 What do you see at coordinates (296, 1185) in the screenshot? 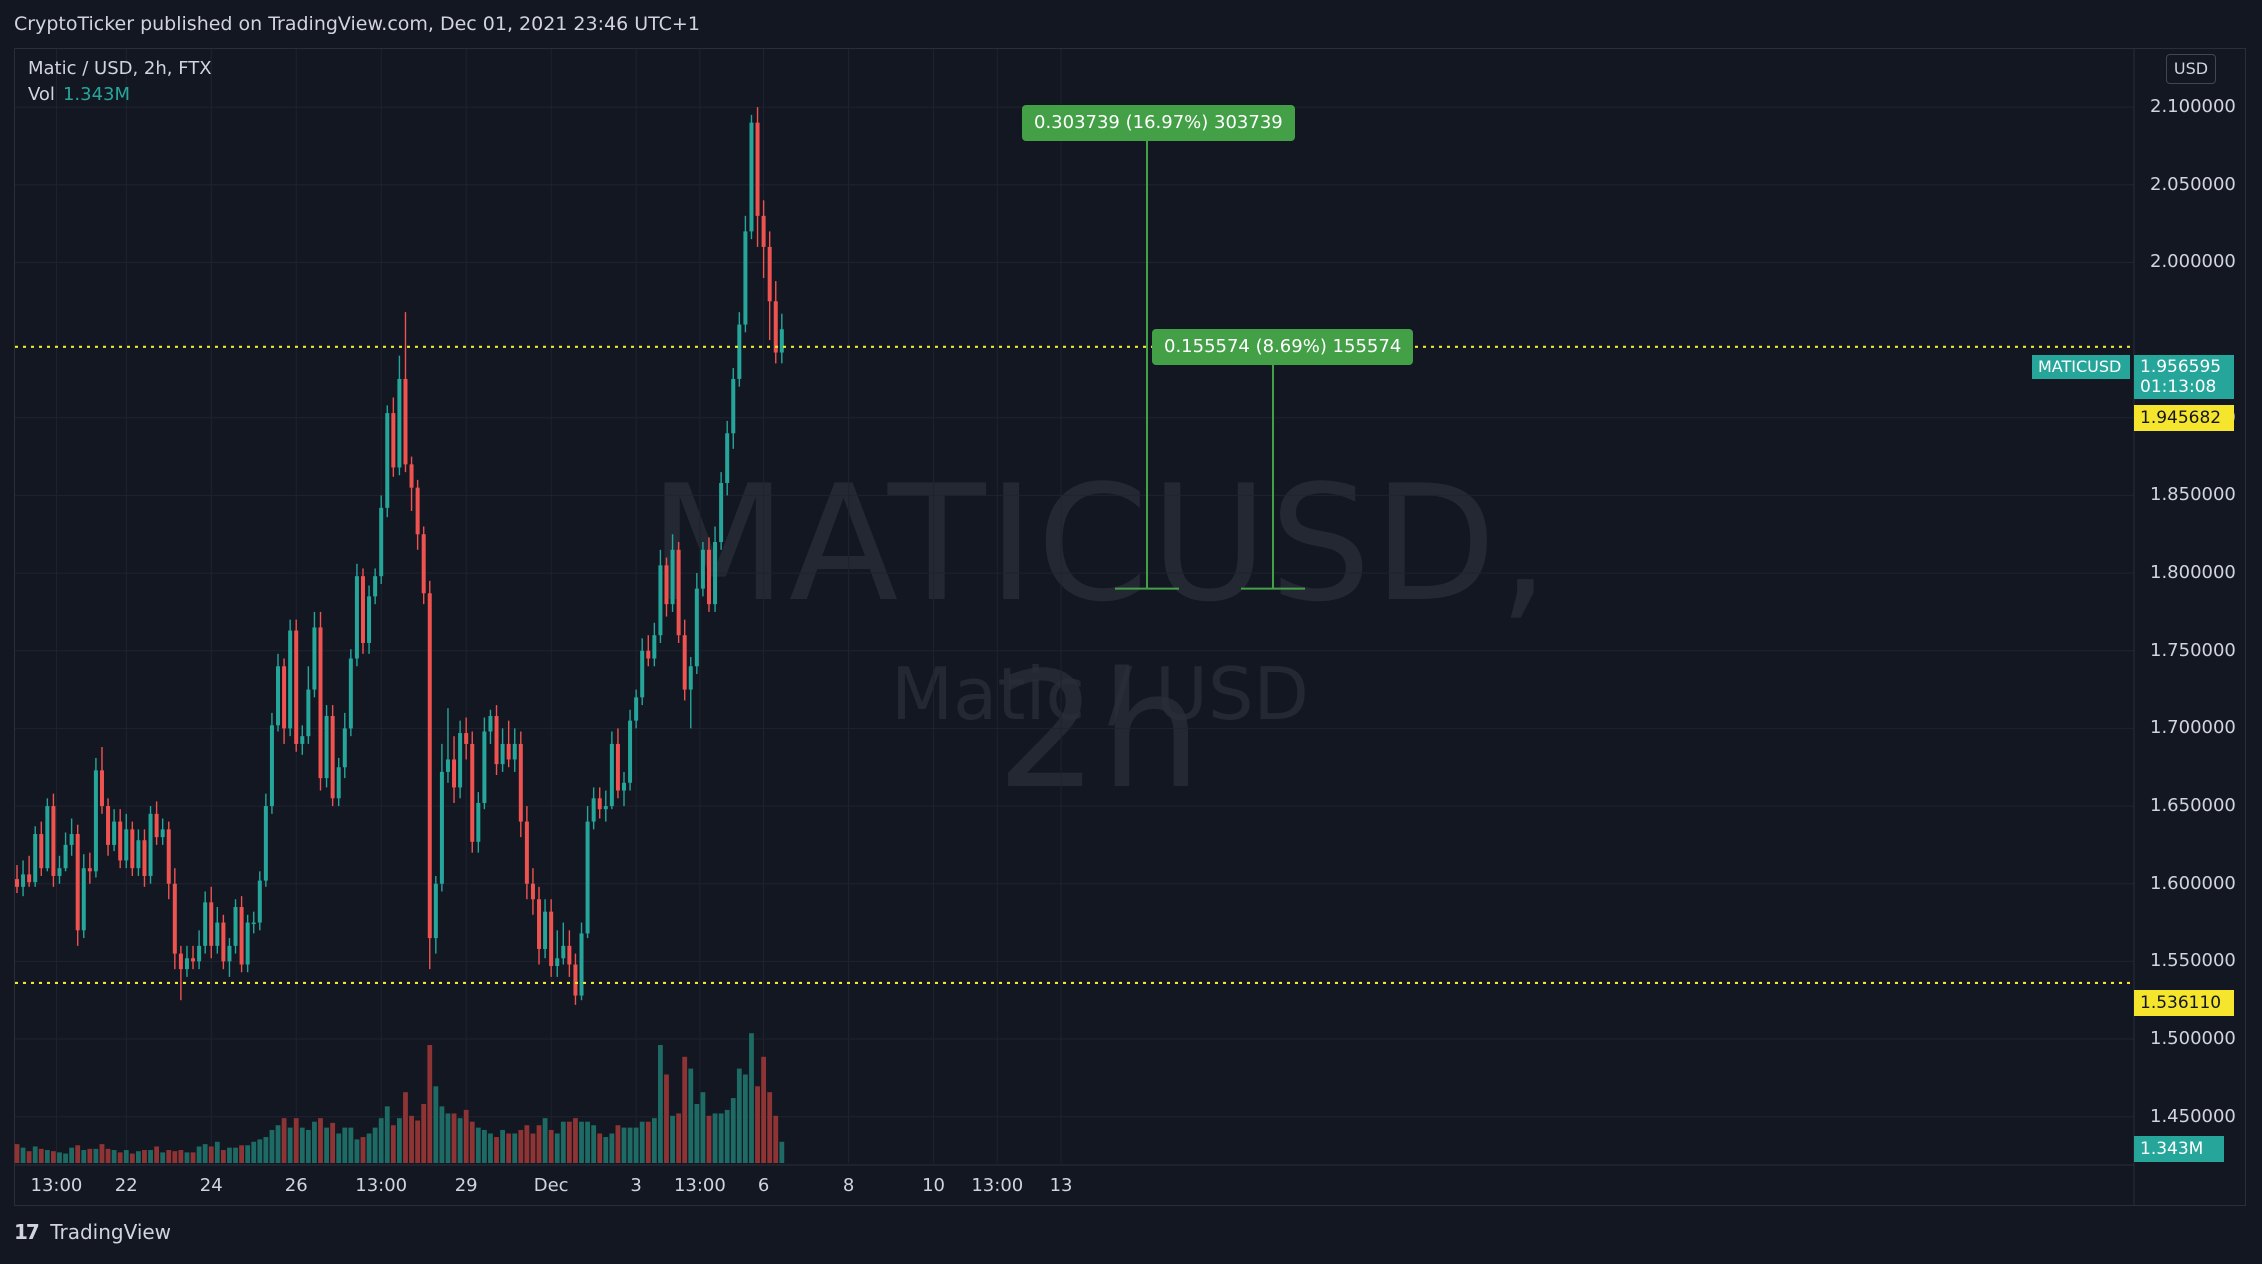
I see `time-tick-label: 26` at bounding box center [296, 1185].